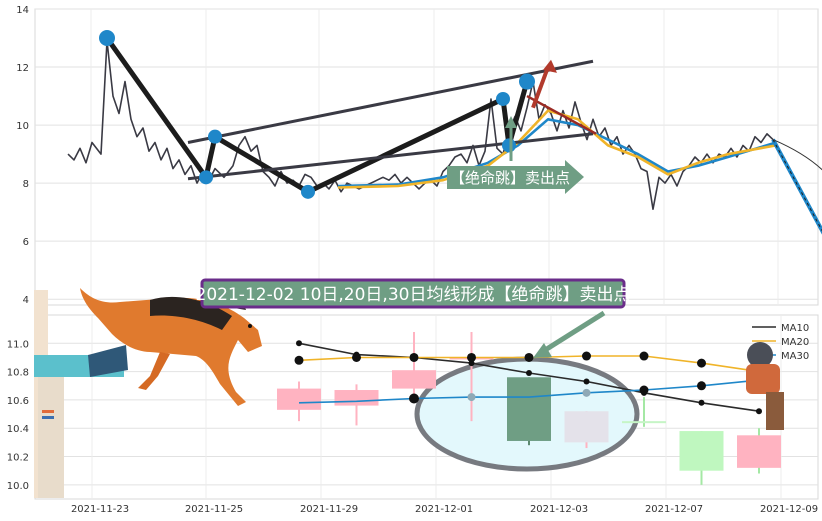 The height and width of the screenshot is (521, 822). Describe the element at coordinates (250, 326) in the screenshot. I see `dog-eye` at that location.